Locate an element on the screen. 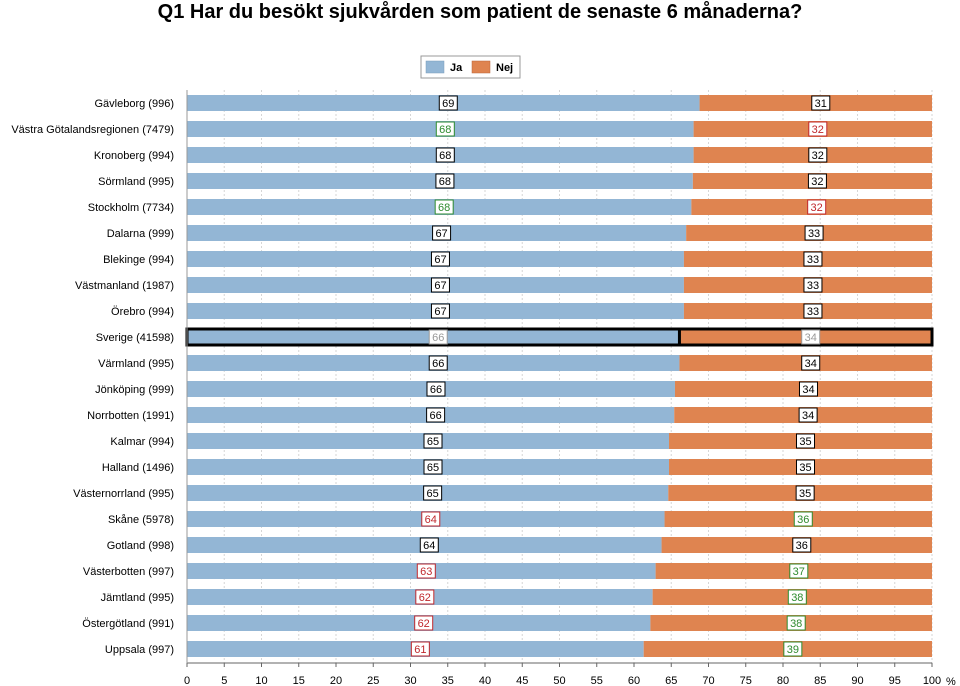 The image size is (960, 686). category-label: Värmland (995) is located at coordinates (136, 364).